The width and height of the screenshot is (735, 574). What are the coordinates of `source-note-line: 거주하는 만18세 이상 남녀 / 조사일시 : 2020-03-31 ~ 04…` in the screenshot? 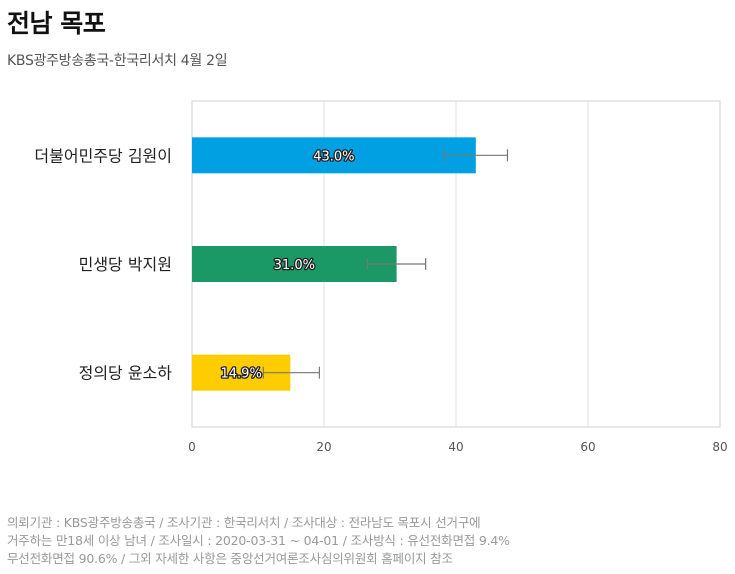 It's located at (258, 540).